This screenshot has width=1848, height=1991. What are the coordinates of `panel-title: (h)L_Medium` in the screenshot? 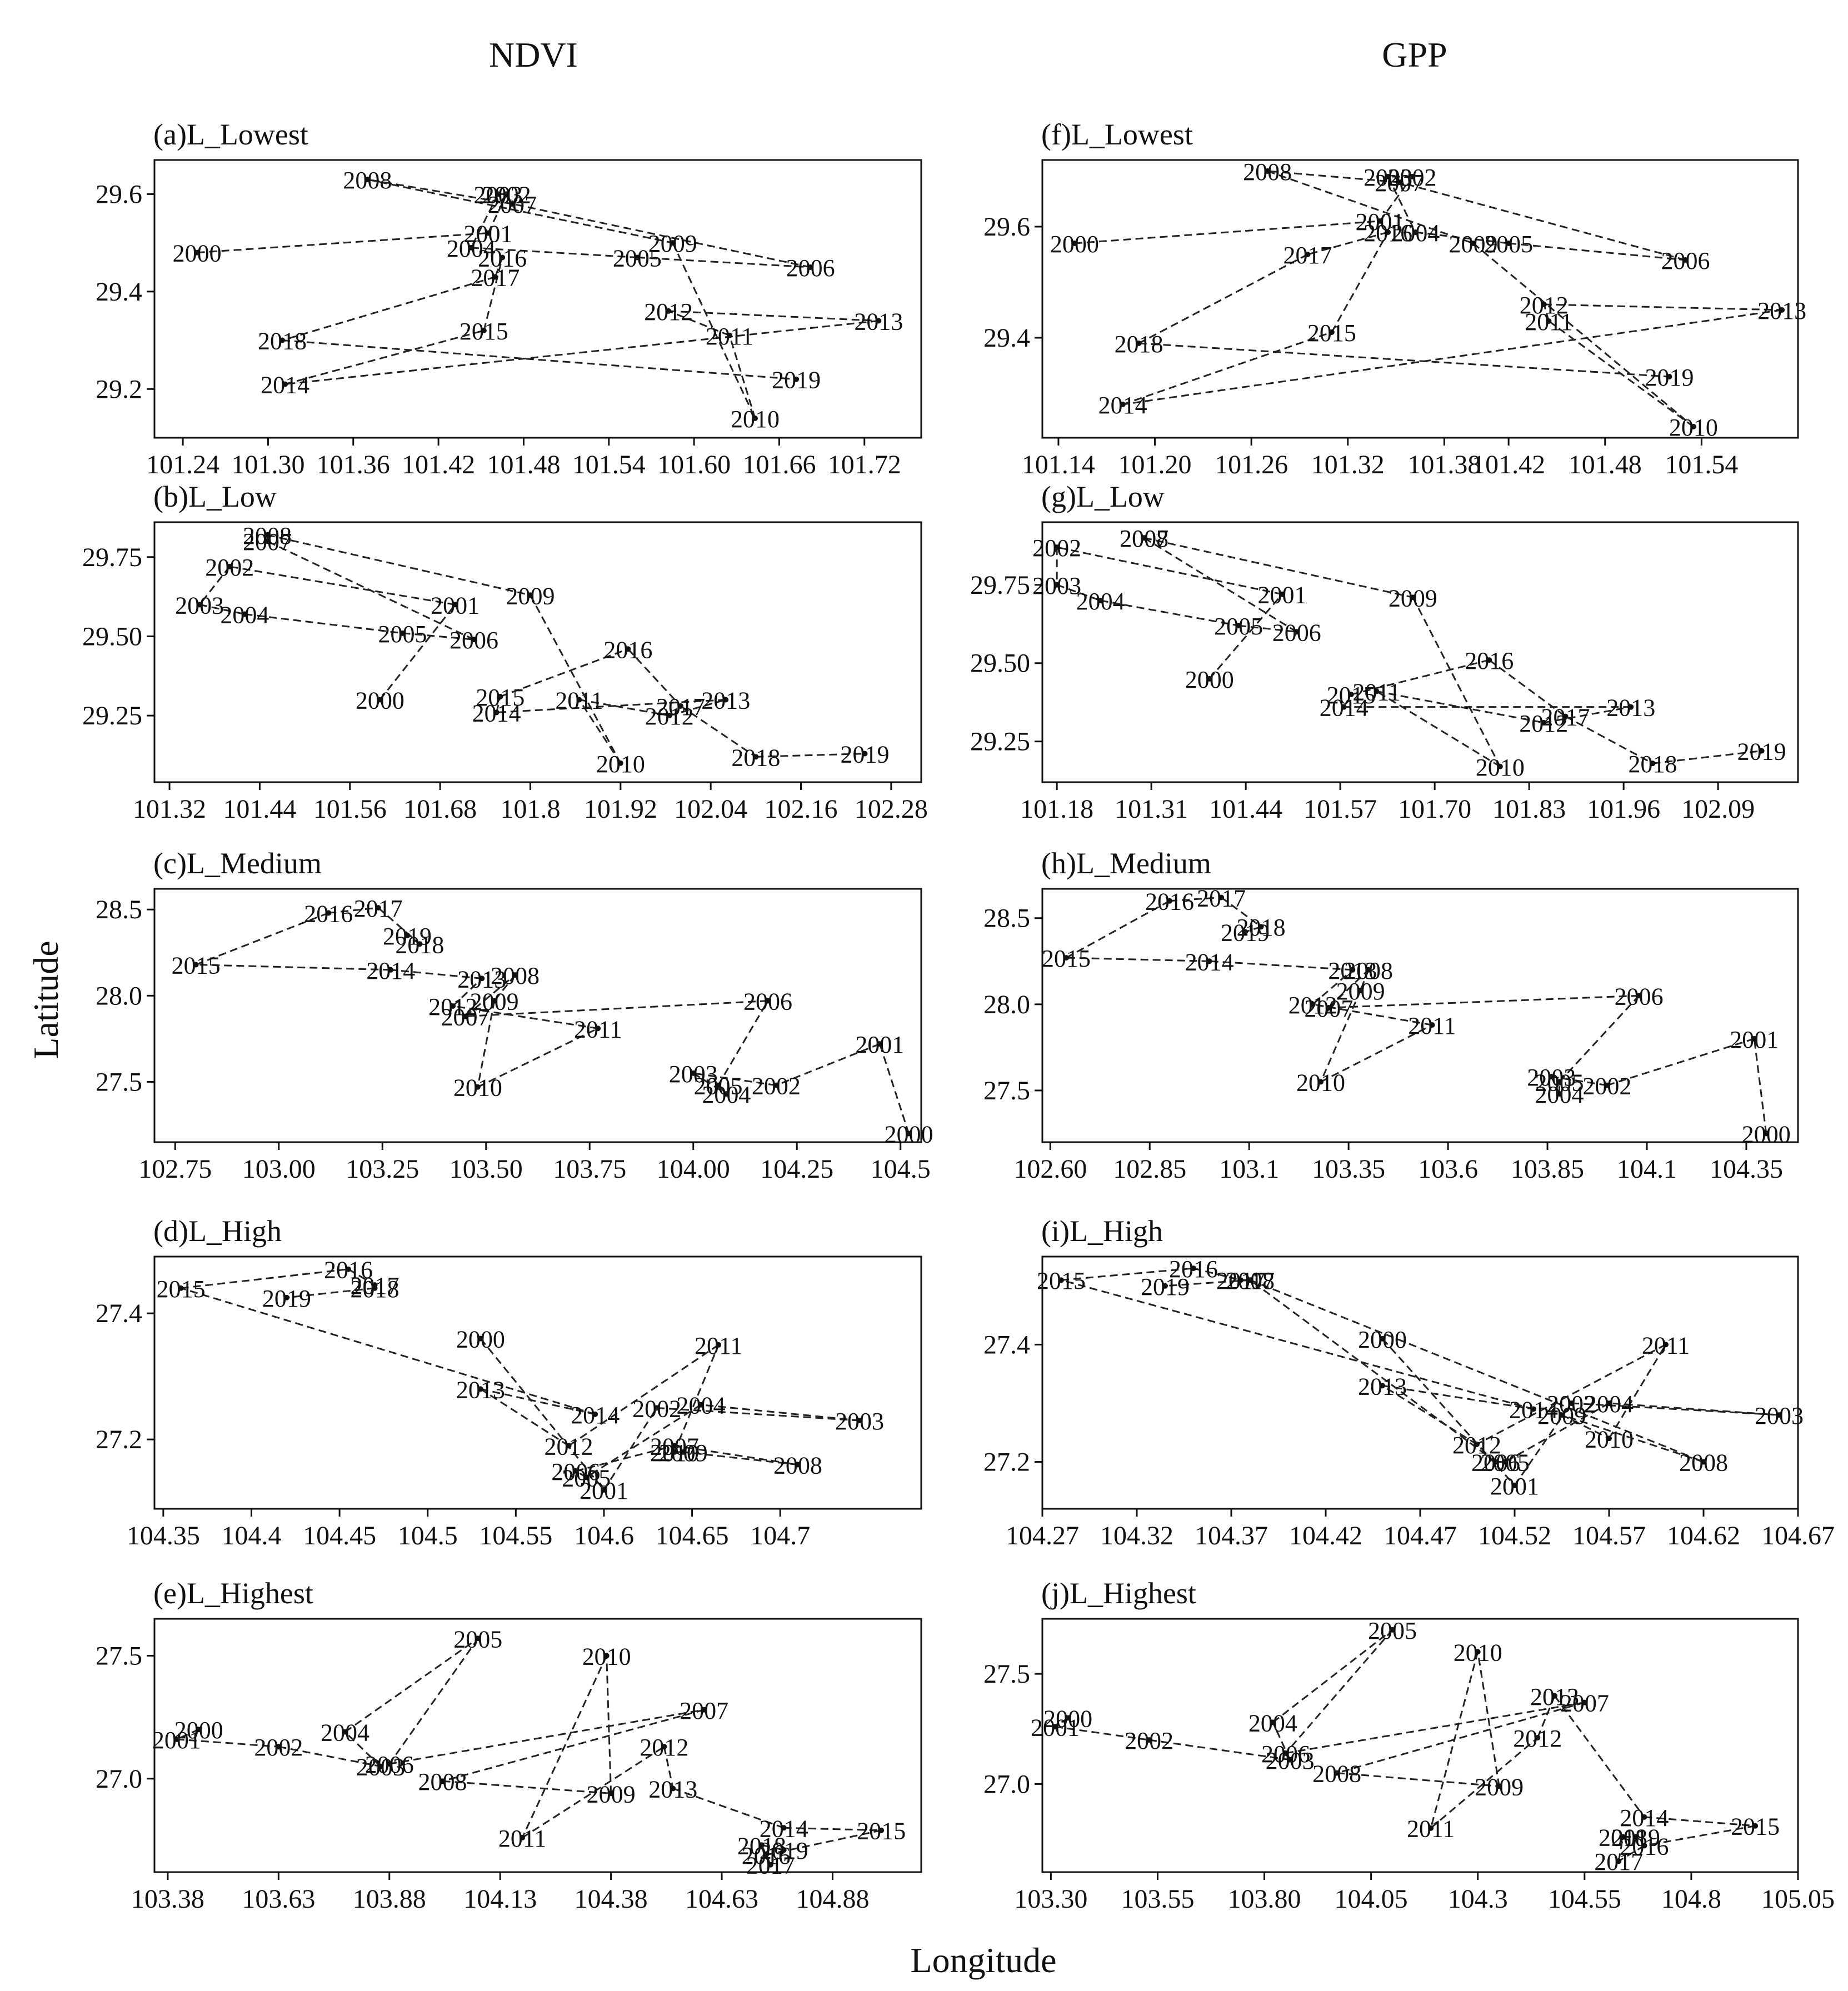 It's located at (1126, 863).